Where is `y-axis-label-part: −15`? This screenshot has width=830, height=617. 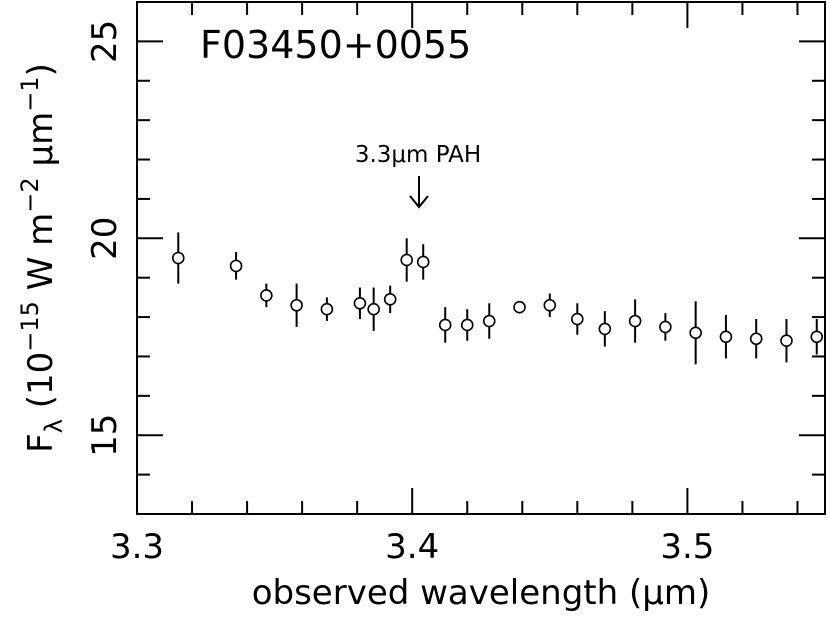
y-axis-label-part: −15 is located at coordinates (30, 326).